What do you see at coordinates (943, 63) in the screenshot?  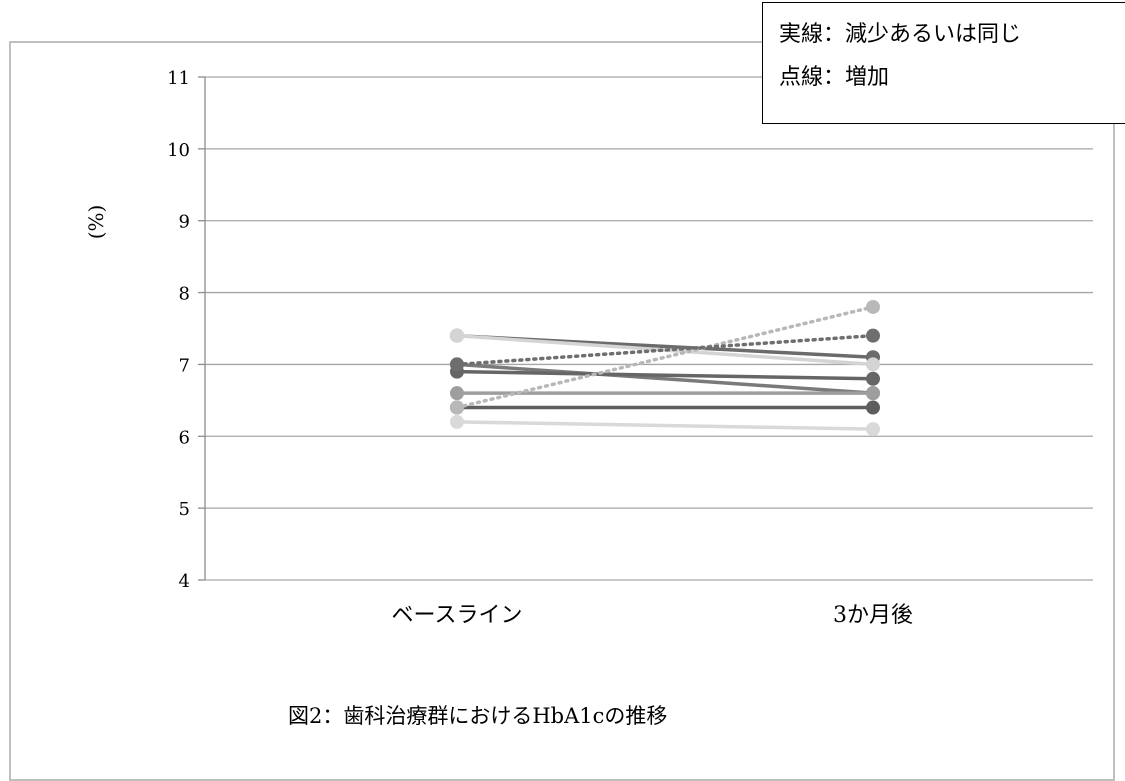 I see `line-style-legend: 実線：減少あるいは同じ 点線：増加` at bounding box center [943, 63].